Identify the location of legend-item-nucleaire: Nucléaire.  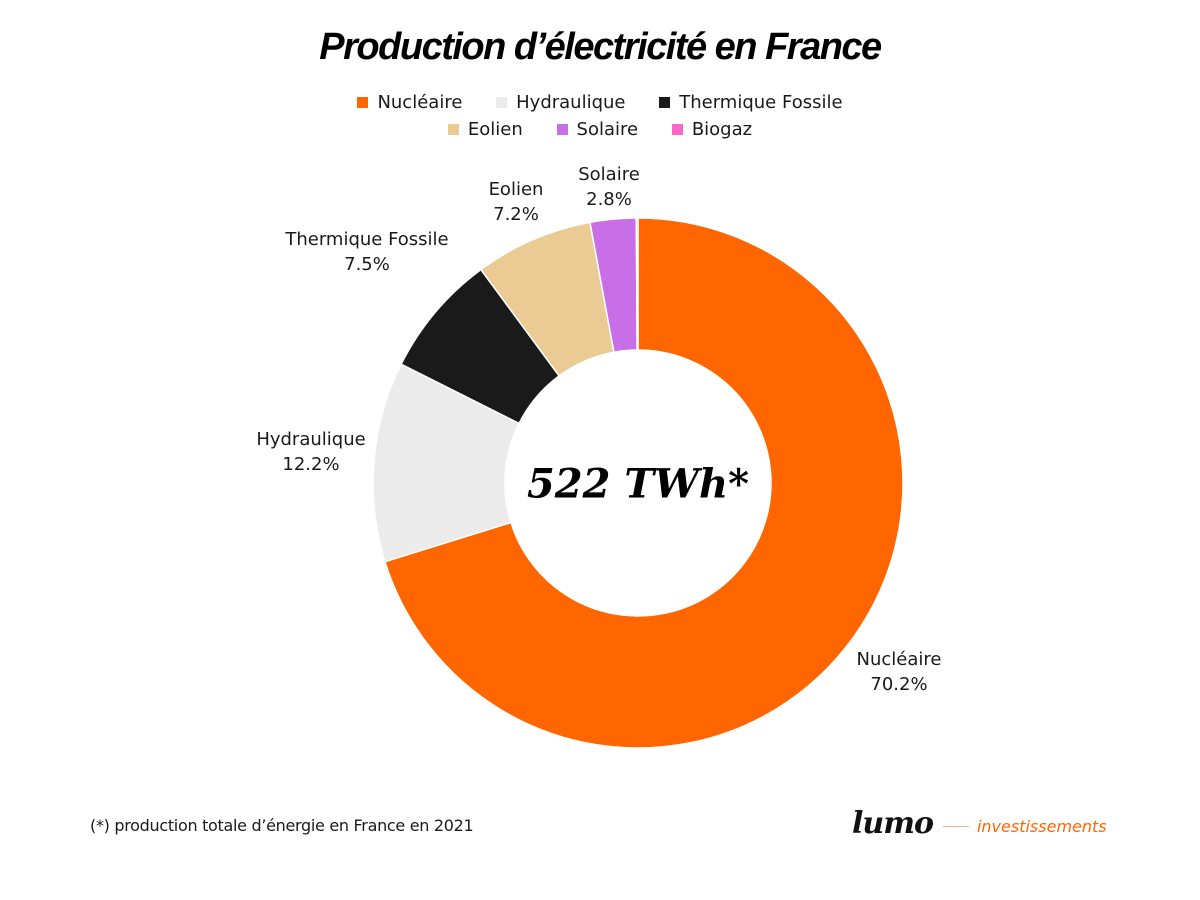
(409, 102).